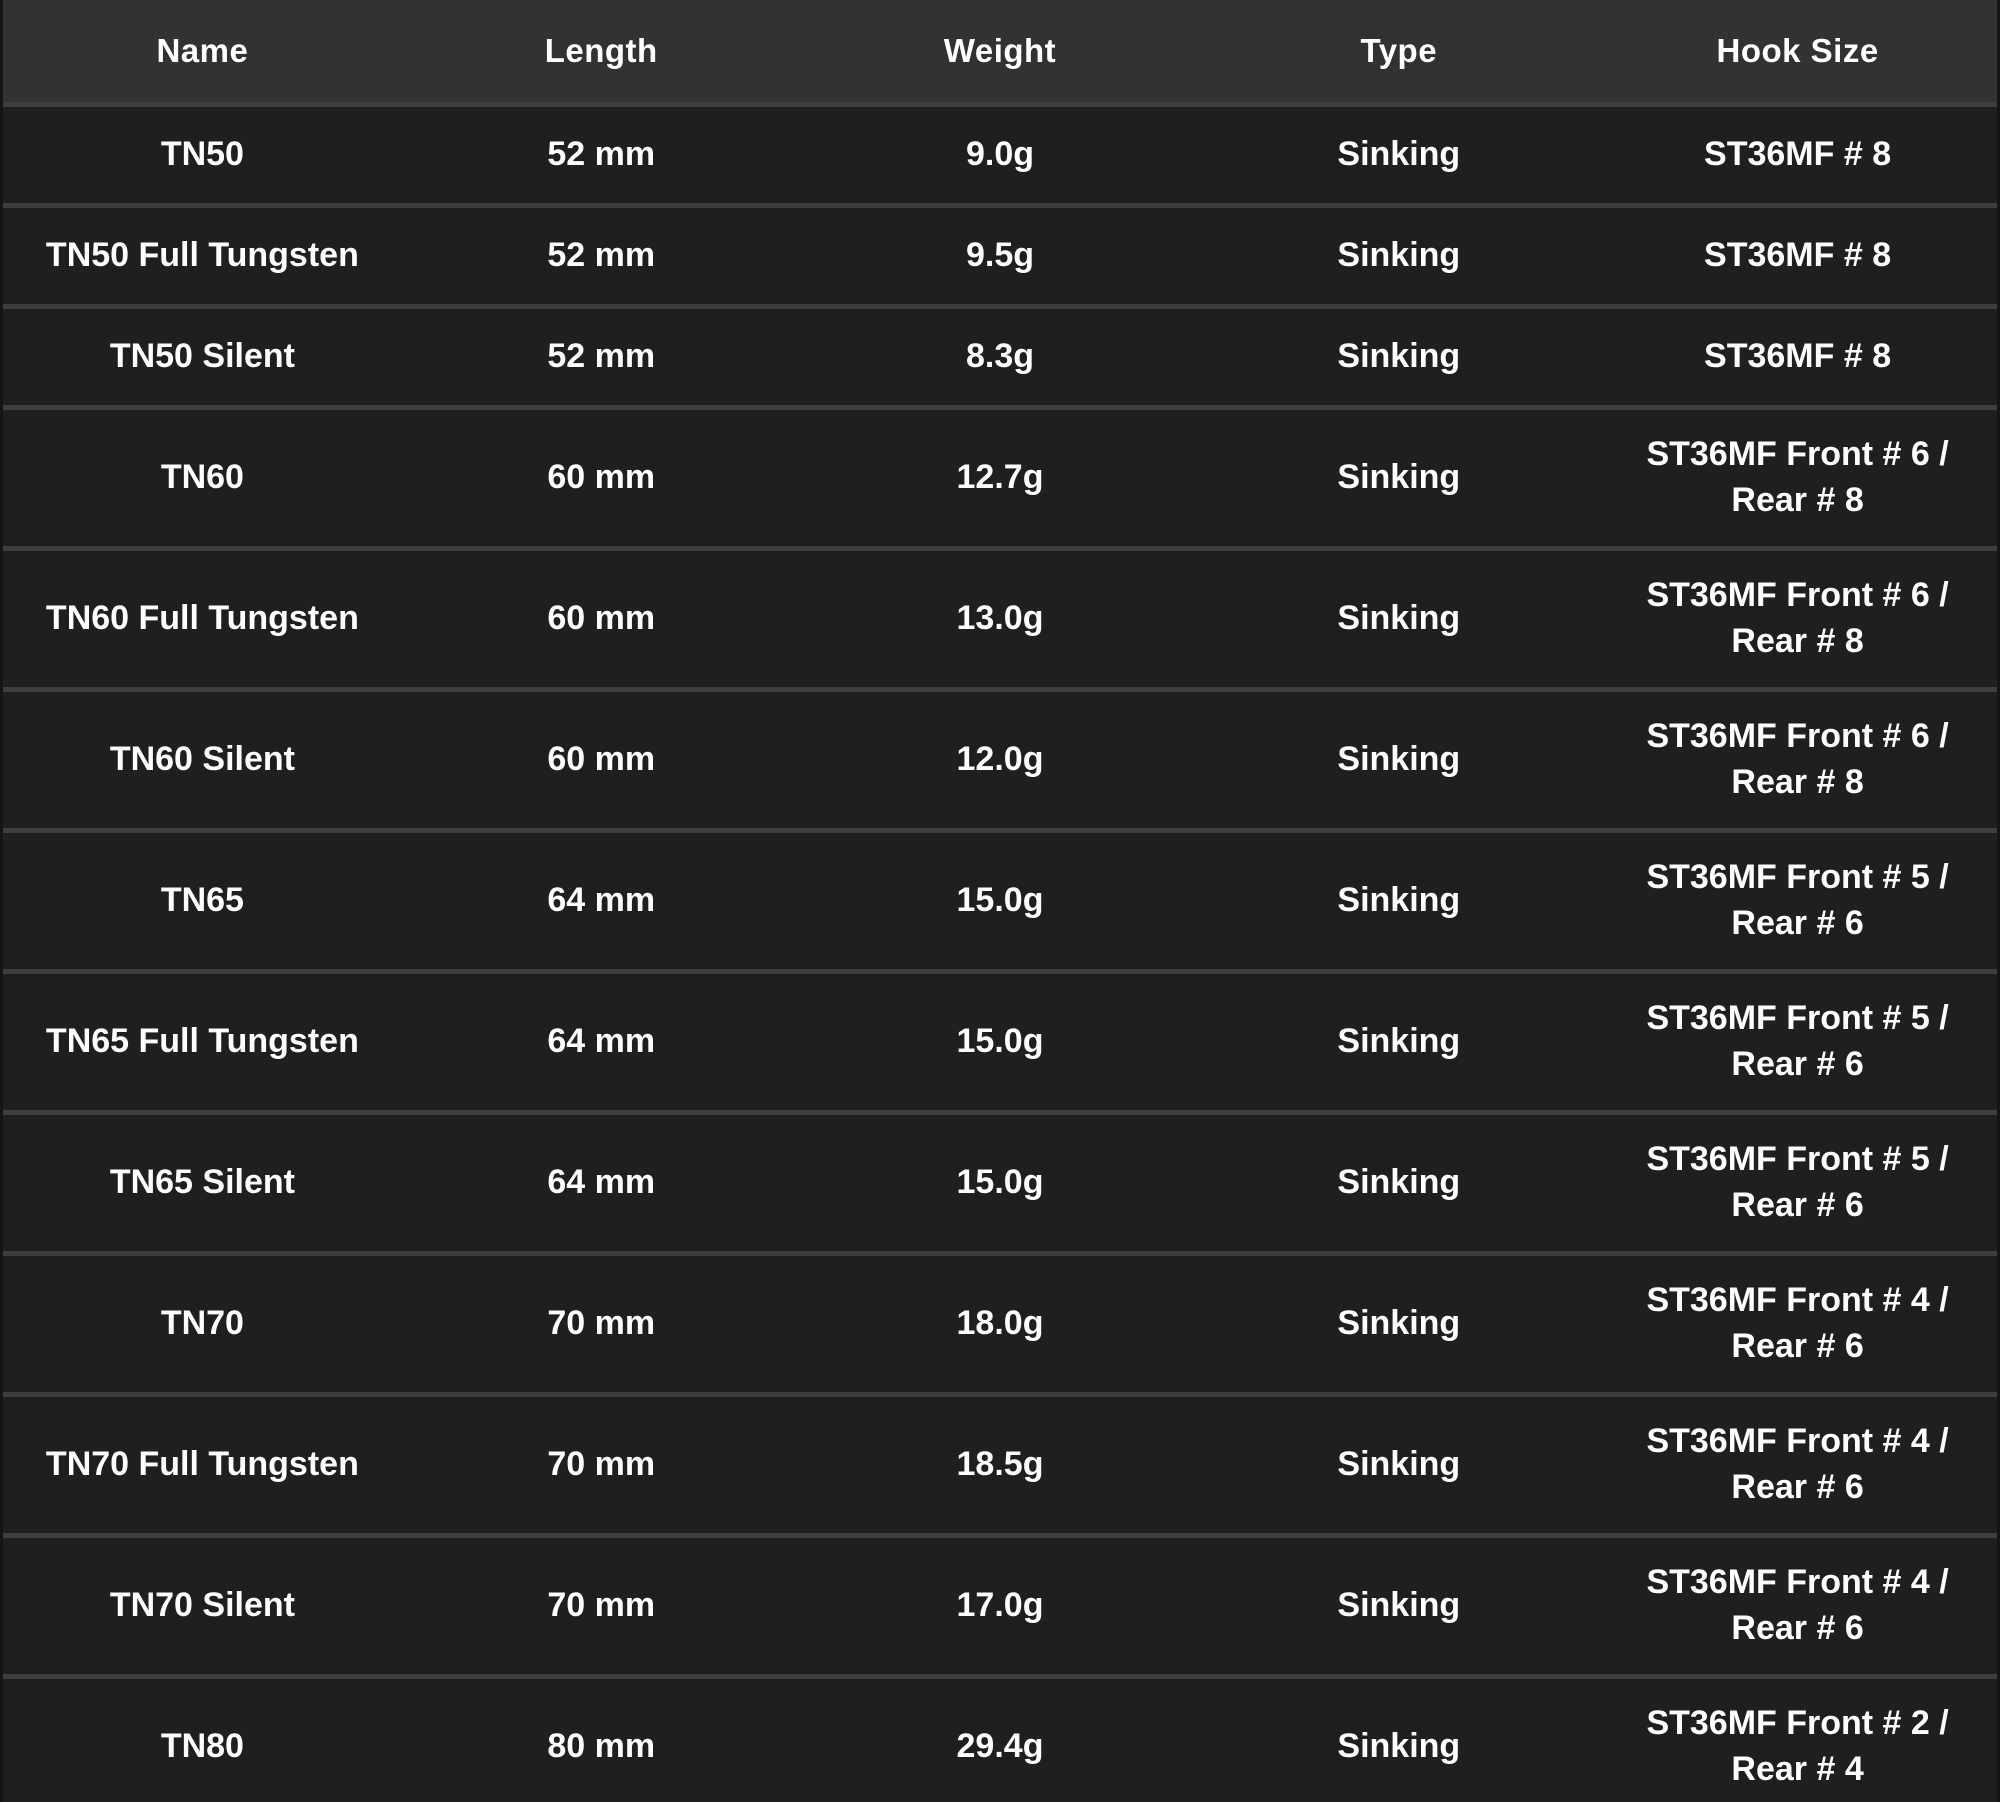  I want to click on cell-name: TN50 Full Tungsten, so click(202, 255).